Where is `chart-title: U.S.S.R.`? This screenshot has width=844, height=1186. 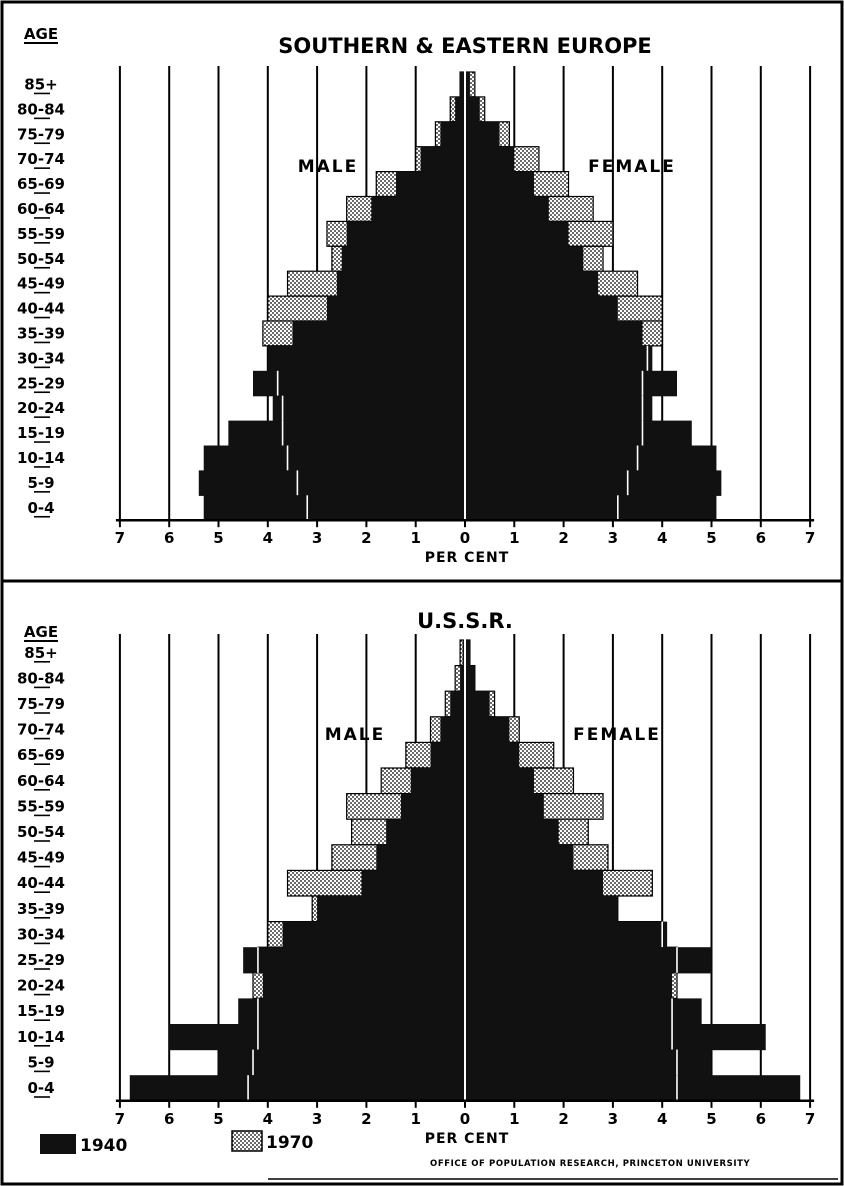
chart-title: U.S.S.R. is located at coordinates (465, 621).